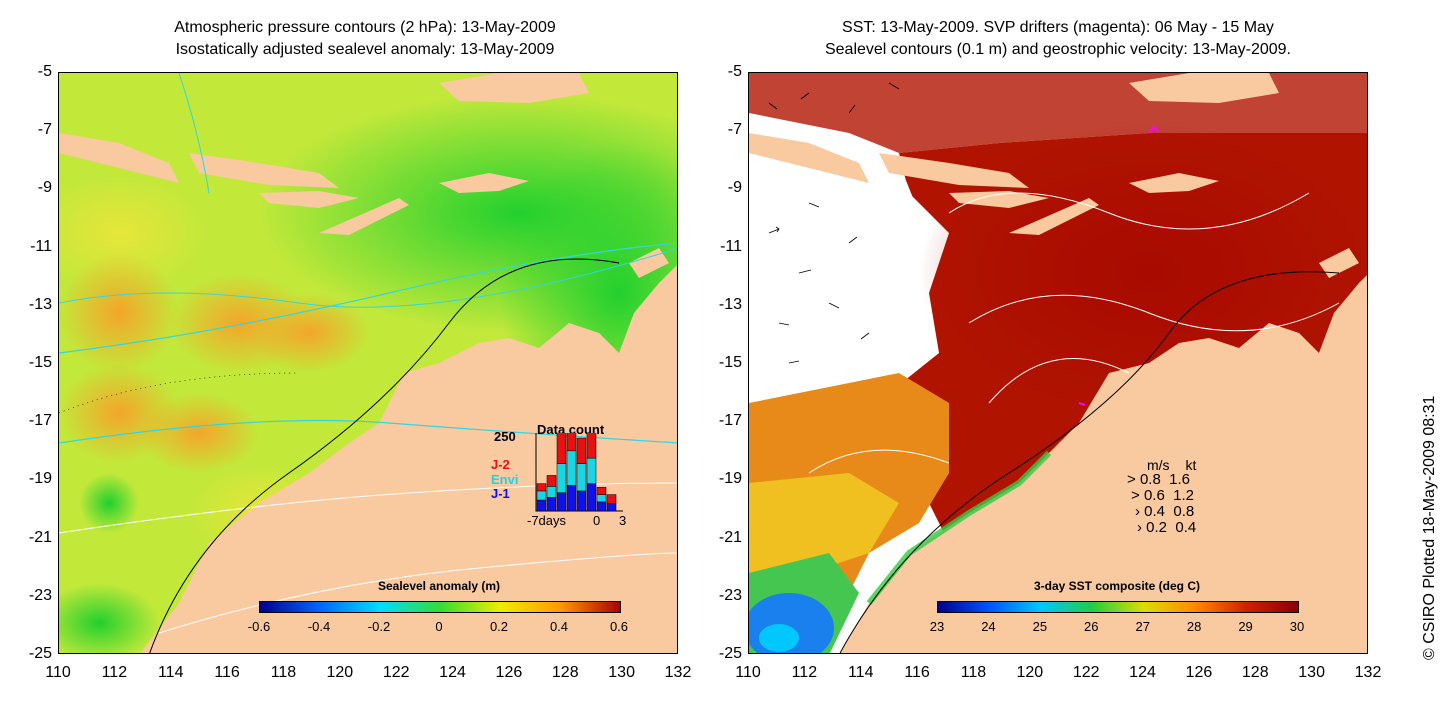  I want to click on velocity-arrows, so click(834, 223).